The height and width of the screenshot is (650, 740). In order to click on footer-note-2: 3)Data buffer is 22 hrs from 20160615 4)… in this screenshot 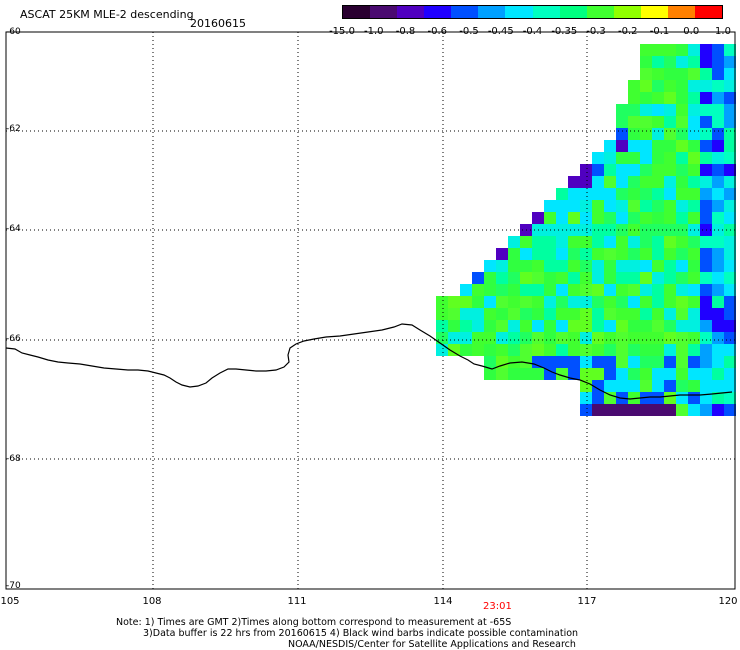, I will do `click(361, 633)`.